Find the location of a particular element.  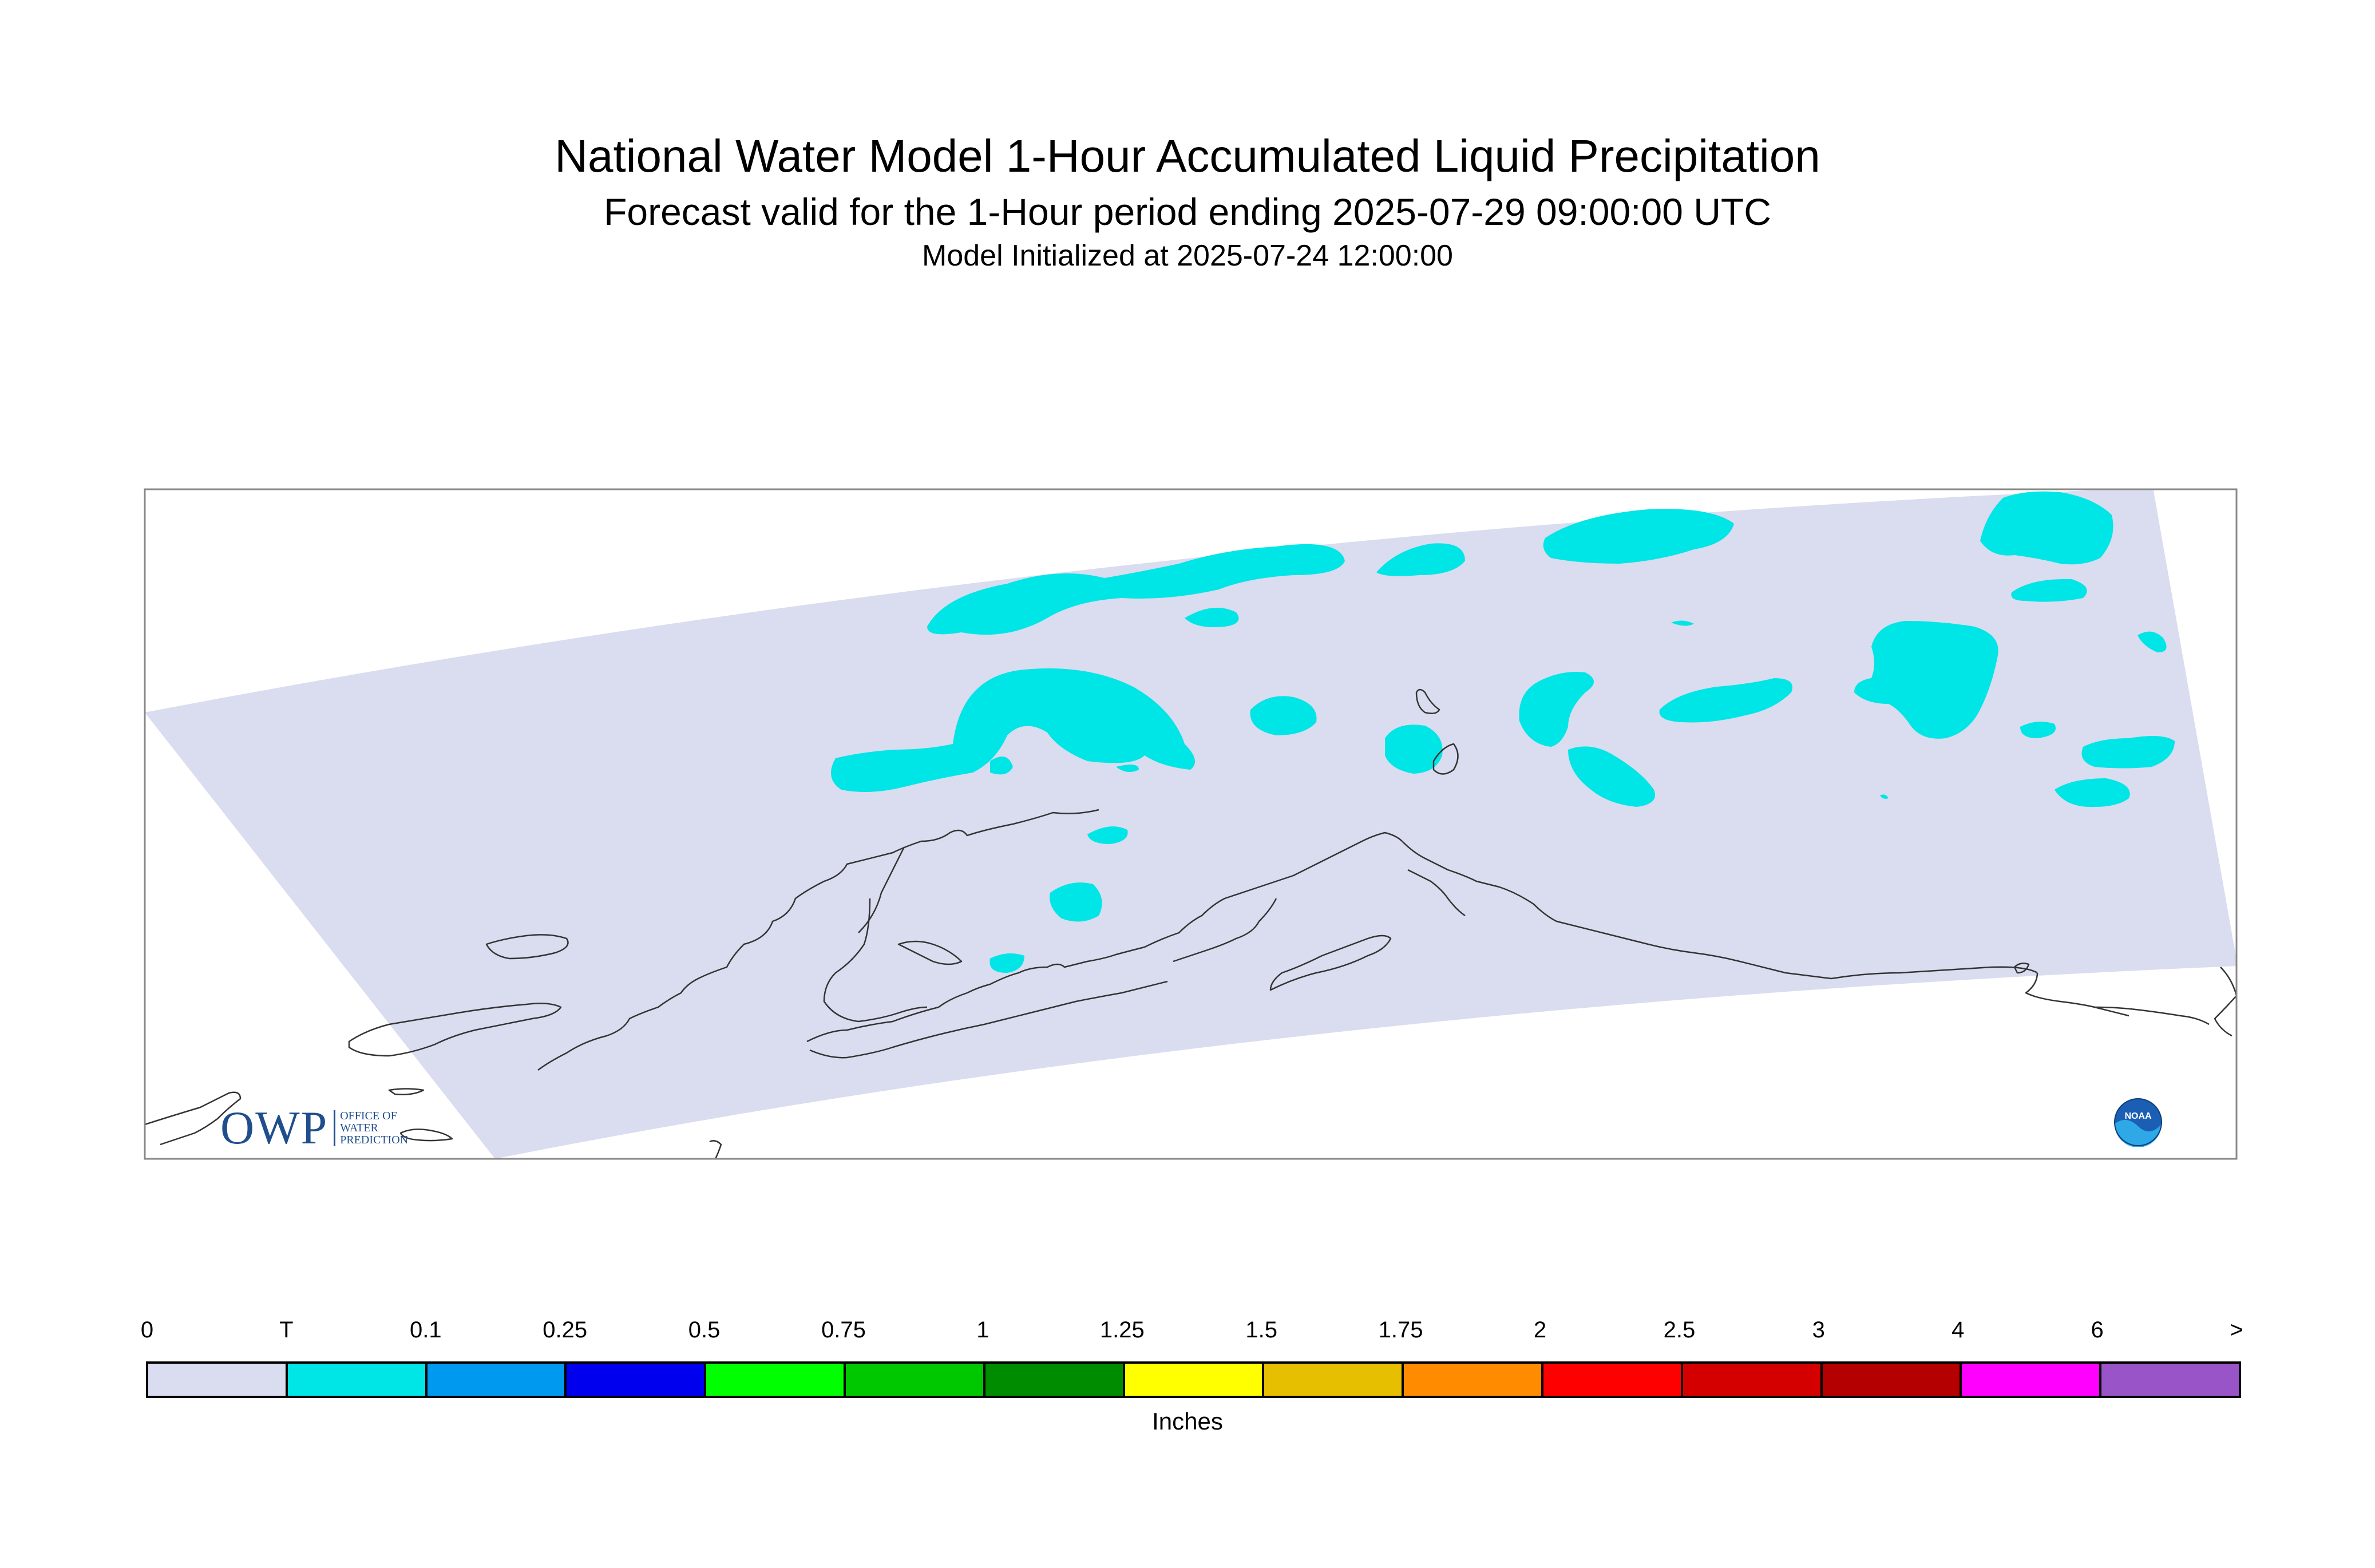

noaa-logo-text: NOAA is located at coordinates (2138, 1116).